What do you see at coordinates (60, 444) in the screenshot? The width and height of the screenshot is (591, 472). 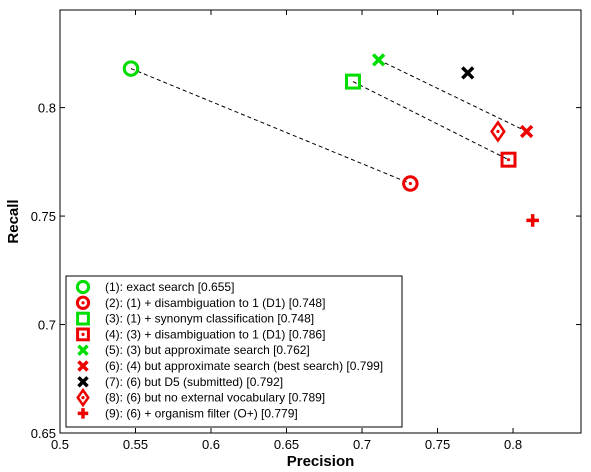 I see `x-tick-label: 0.5` at bounding box center [60, 444].